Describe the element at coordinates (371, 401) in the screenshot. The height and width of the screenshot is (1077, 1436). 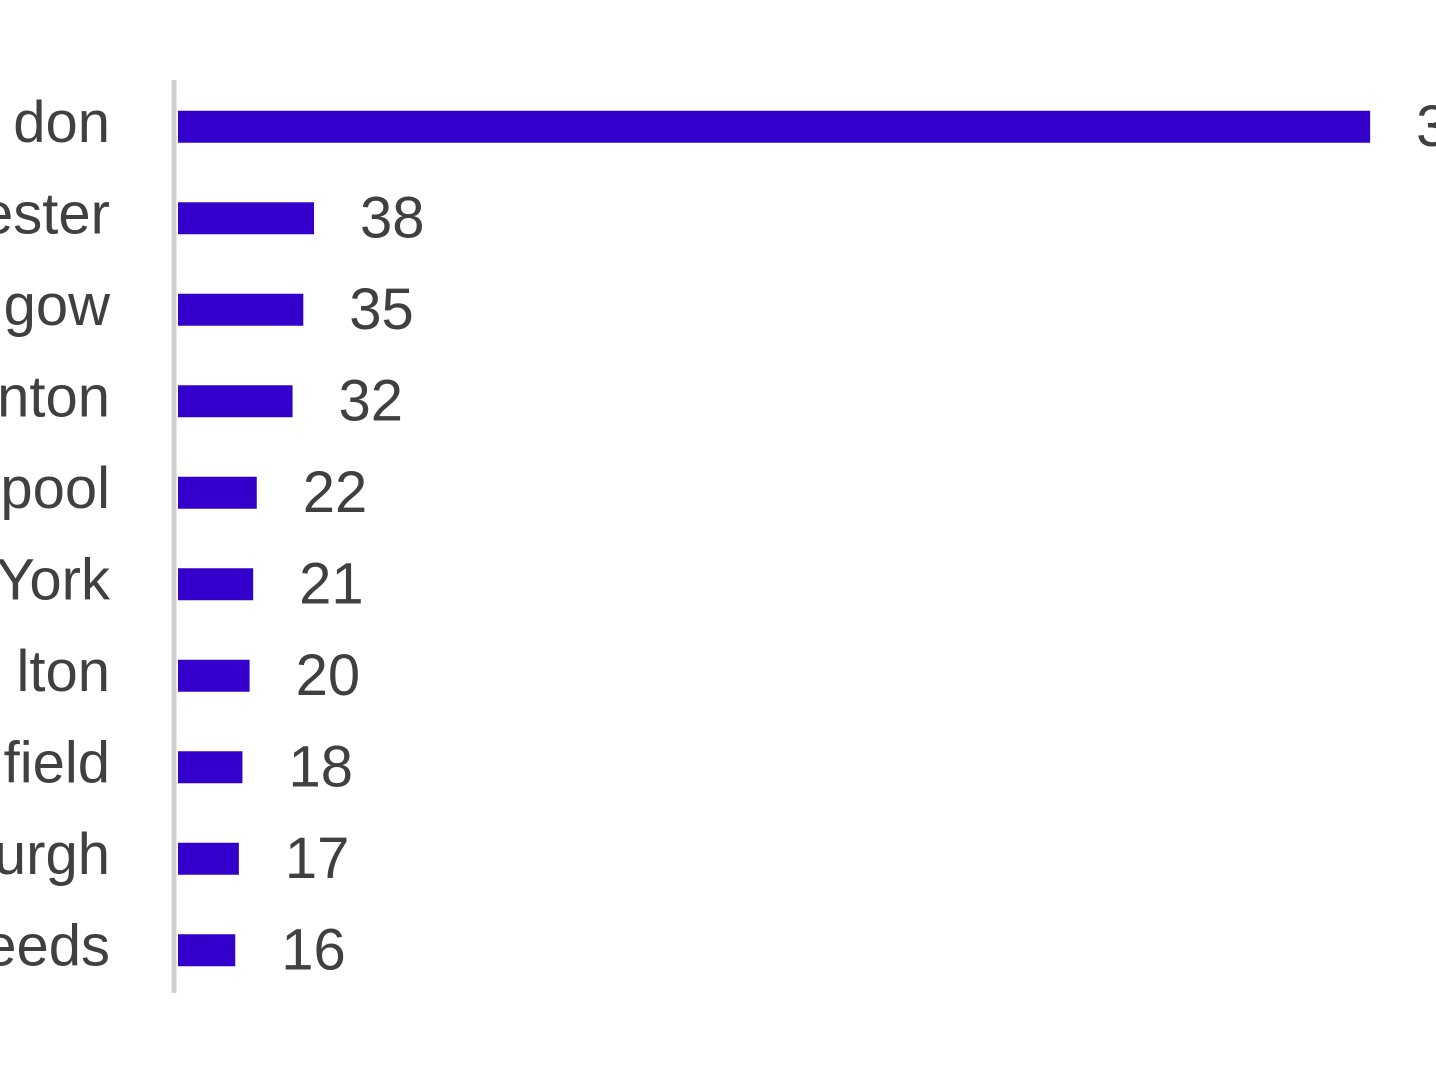
I see `value-label: 32` at that location.